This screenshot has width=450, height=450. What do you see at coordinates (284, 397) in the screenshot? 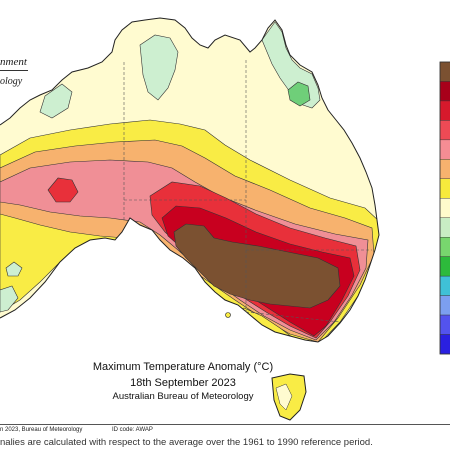
I see `tasmania-pale-zone` at bounding box center [284, 397].